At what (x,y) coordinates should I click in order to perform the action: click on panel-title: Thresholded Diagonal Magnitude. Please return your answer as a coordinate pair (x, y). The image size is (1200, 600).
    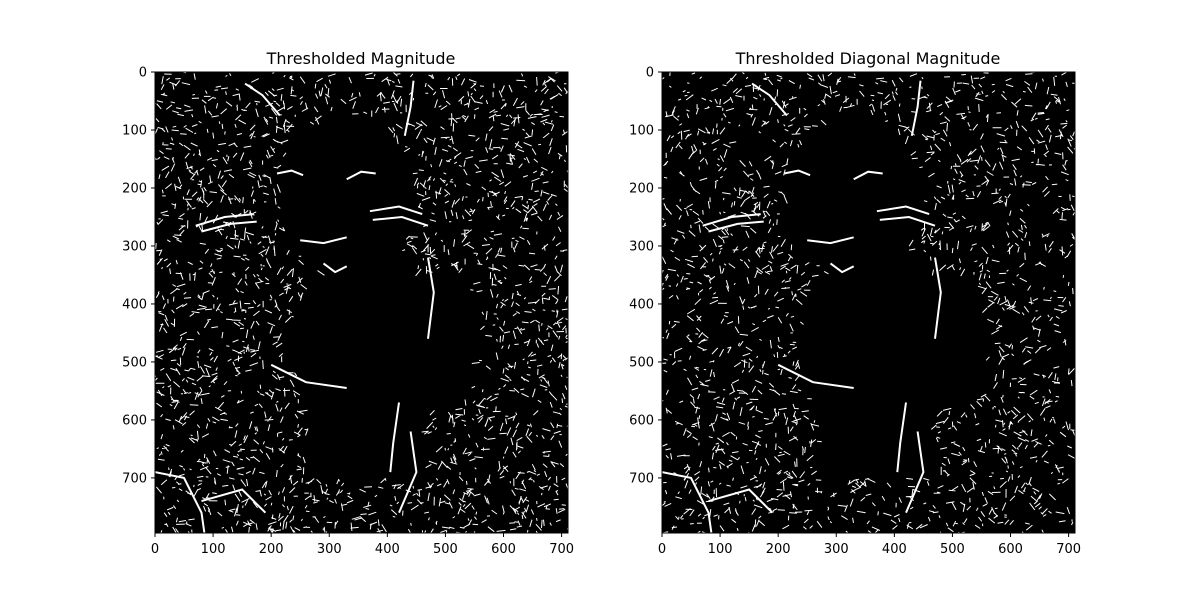
    Looking at the image, I should click on (868, 58).